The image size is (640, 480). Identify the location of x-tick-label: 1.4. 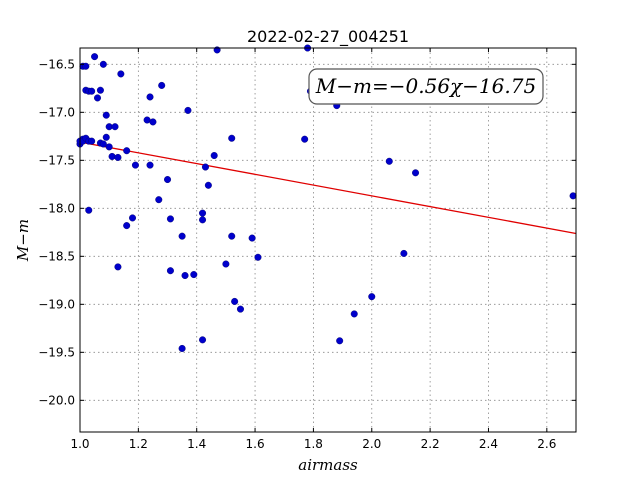
(196, 444).